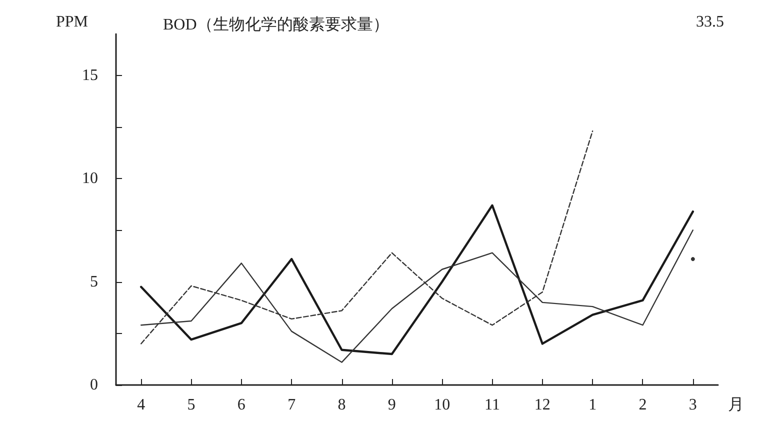 The width and height of the screenshot is (764, 439). I want to click on x-tick-label: 1, so click(592, 405).